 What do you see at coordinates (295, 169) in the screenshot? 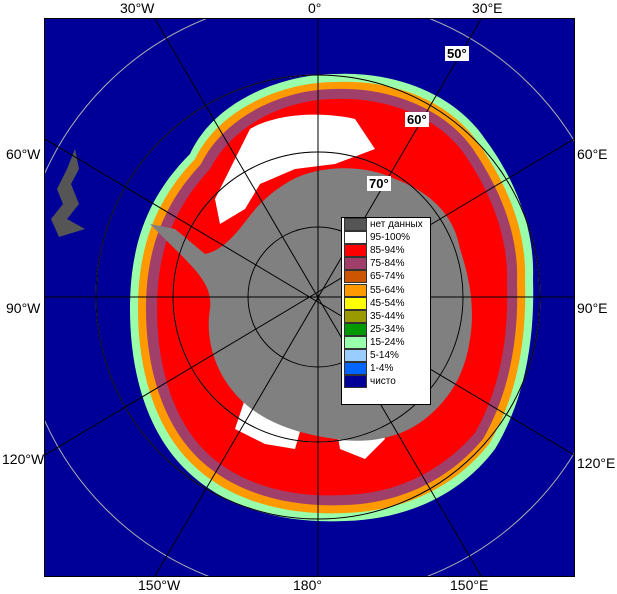
I see `ice-patch-weddell` at bounding box center [295, 169].